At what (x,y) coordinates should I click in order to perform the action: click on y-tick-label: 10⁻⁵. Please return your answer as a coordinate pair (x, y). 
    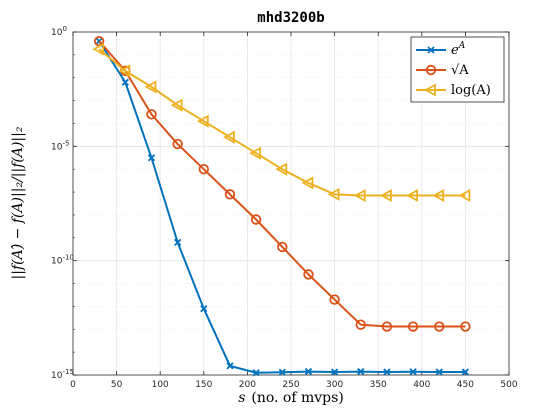
    Looking at the image, I should click on (60, 145).